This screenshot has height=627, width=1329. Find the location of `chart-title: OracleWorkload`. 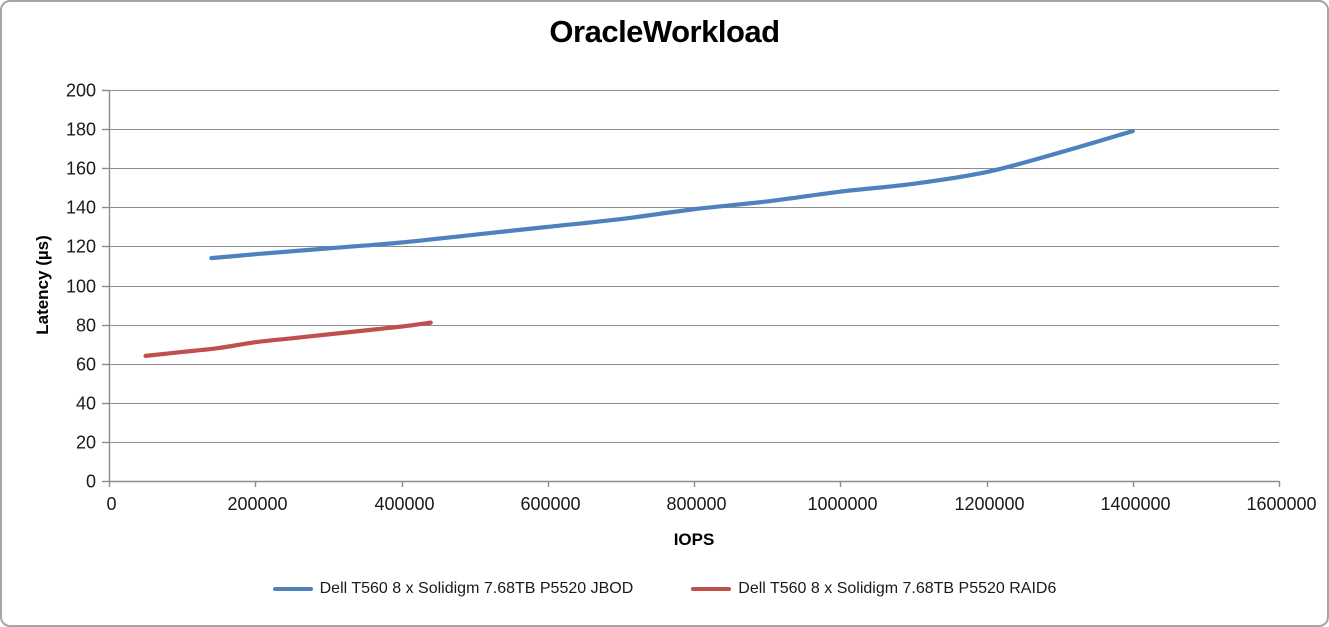

chart-title: OracleWorkload is located at coordinates (664, 31).